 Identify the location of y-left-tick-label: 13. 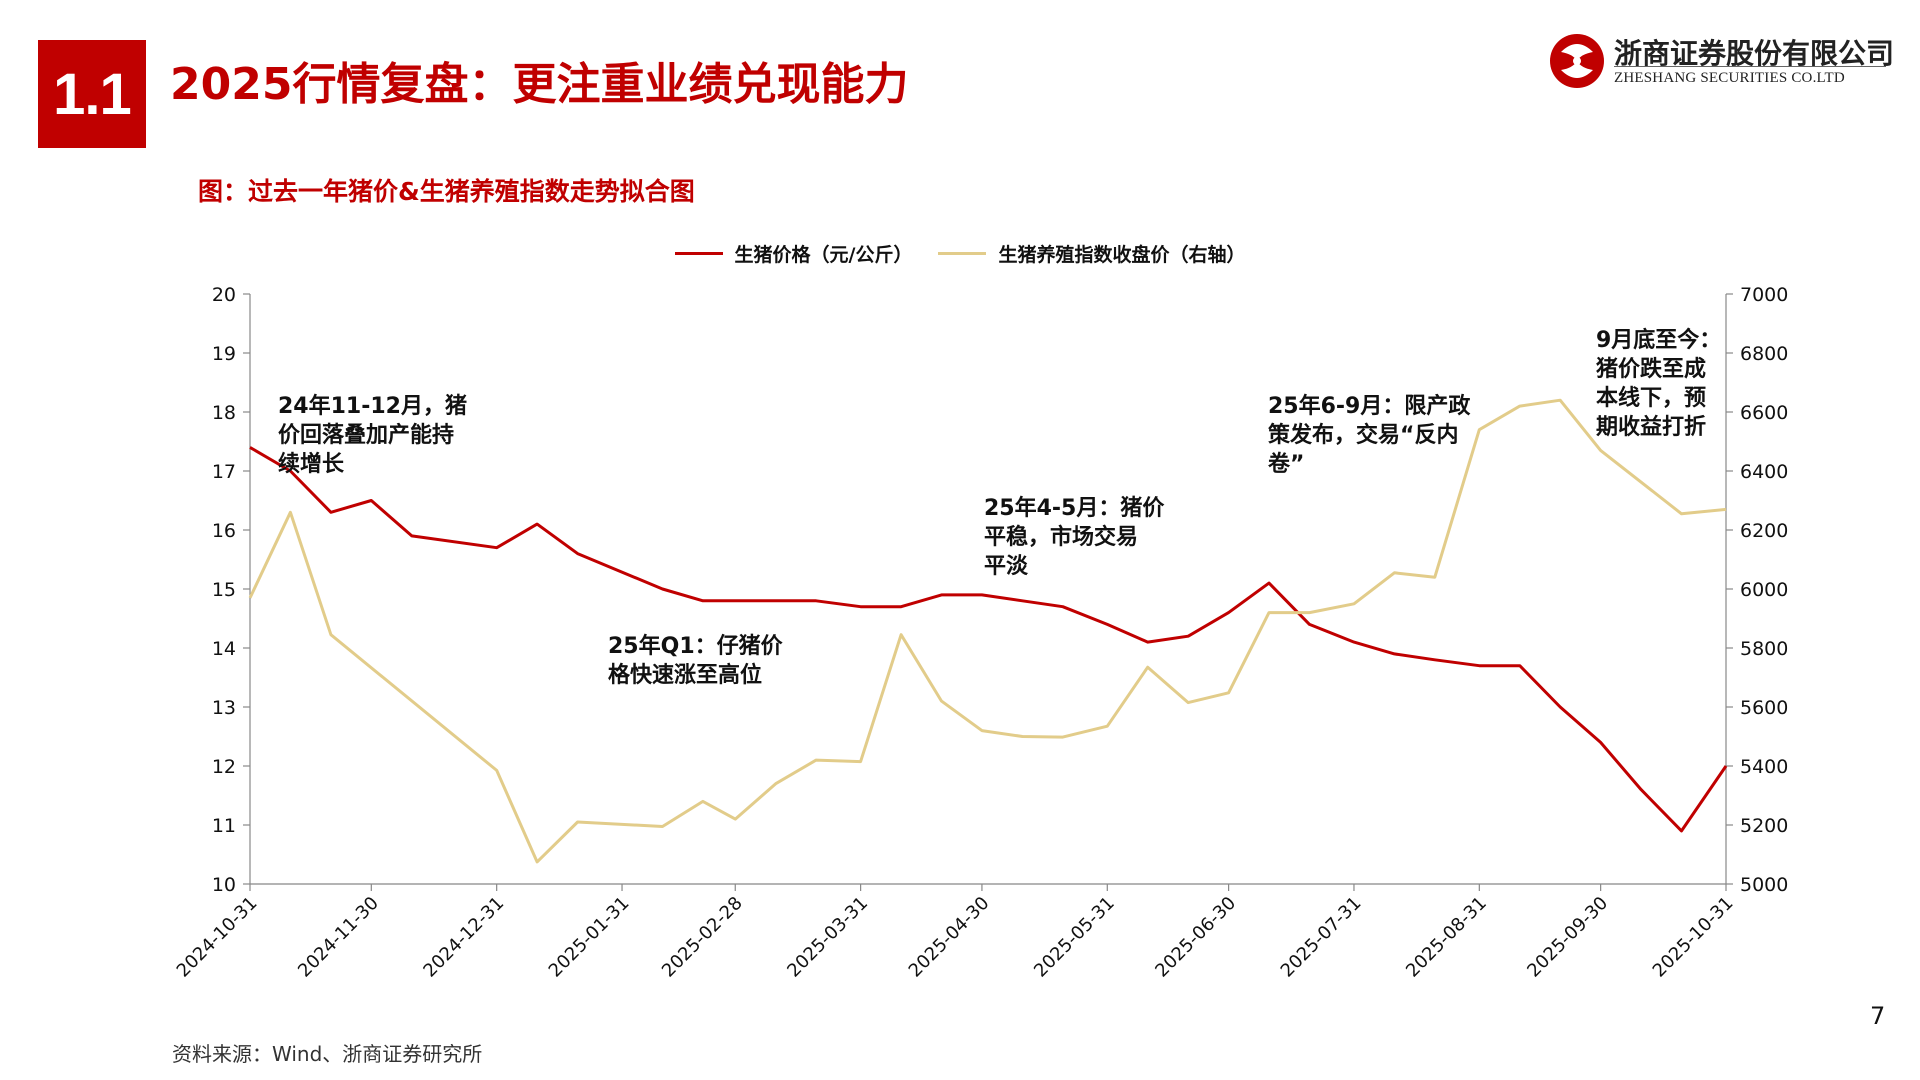
(224, 708).